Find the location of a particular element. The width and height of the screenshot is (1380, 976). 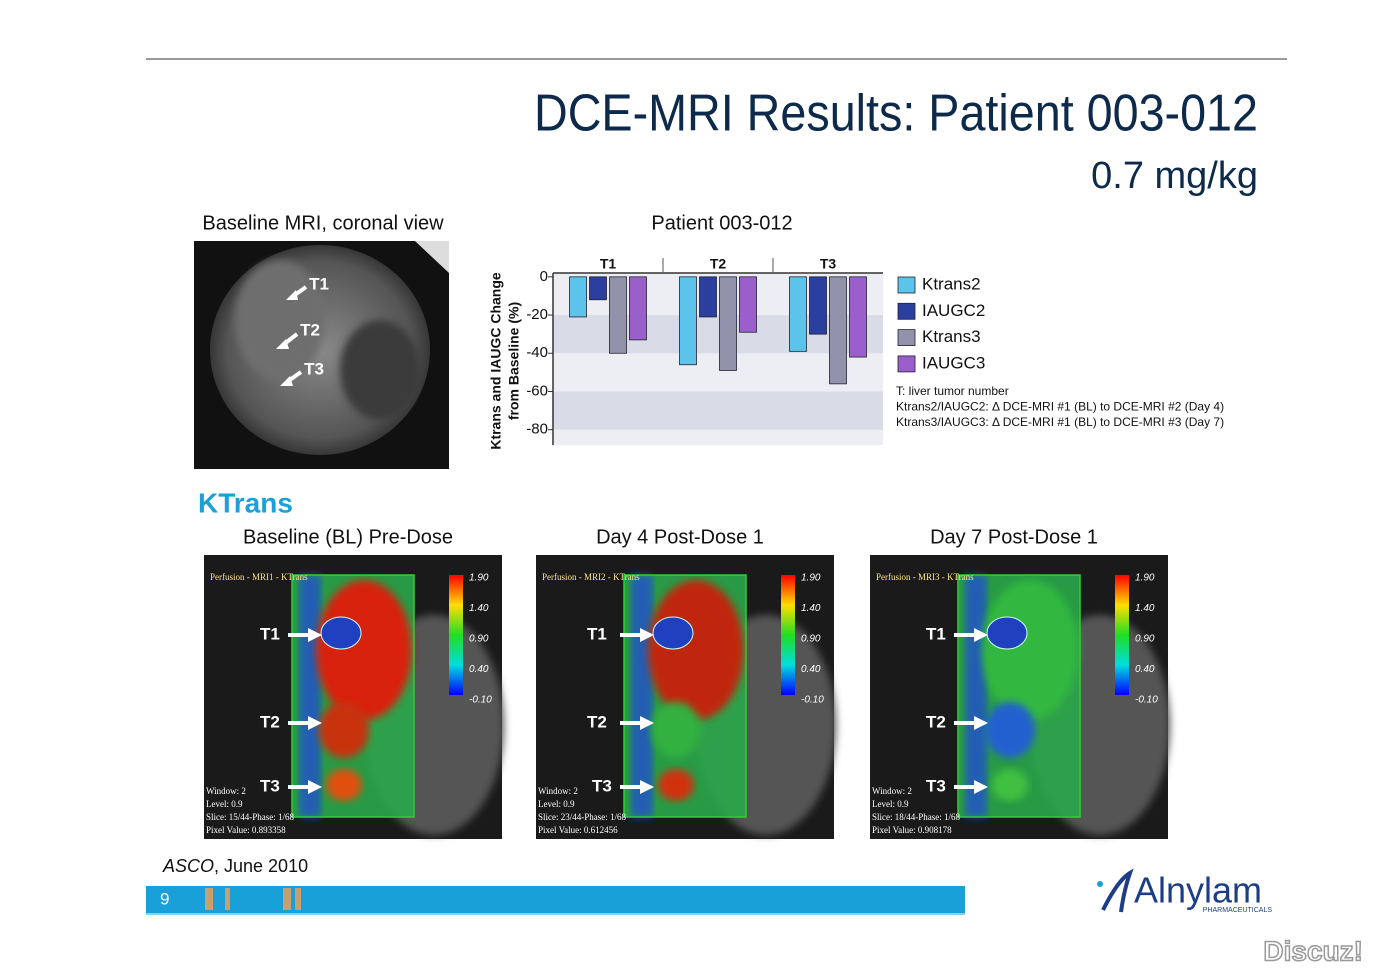

panel-caption: Day 4 Post-Dose 1 is located at coordinates (680, 537).